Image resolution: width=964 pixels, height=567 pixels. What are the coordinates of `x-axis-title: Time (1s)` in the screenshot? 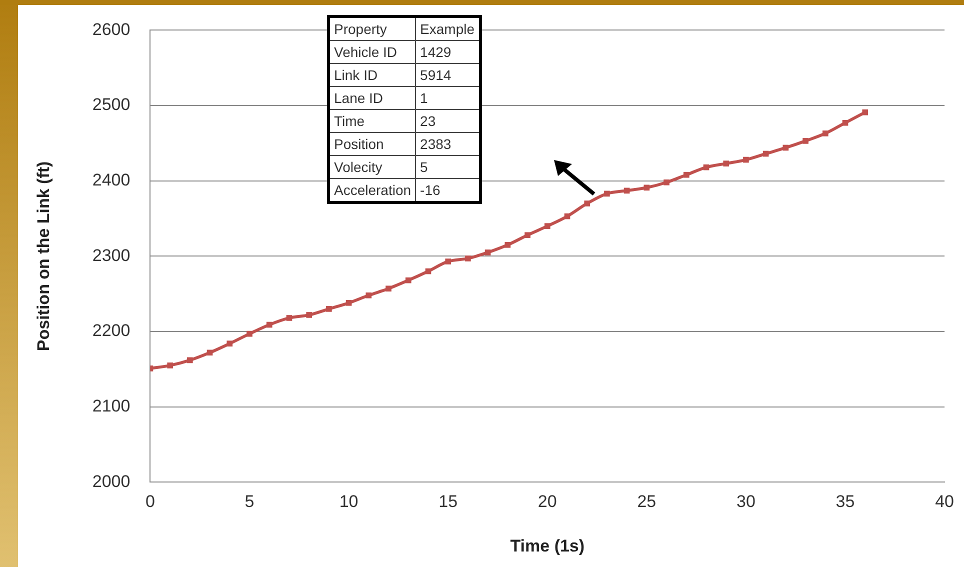 It's located at (547, 546).